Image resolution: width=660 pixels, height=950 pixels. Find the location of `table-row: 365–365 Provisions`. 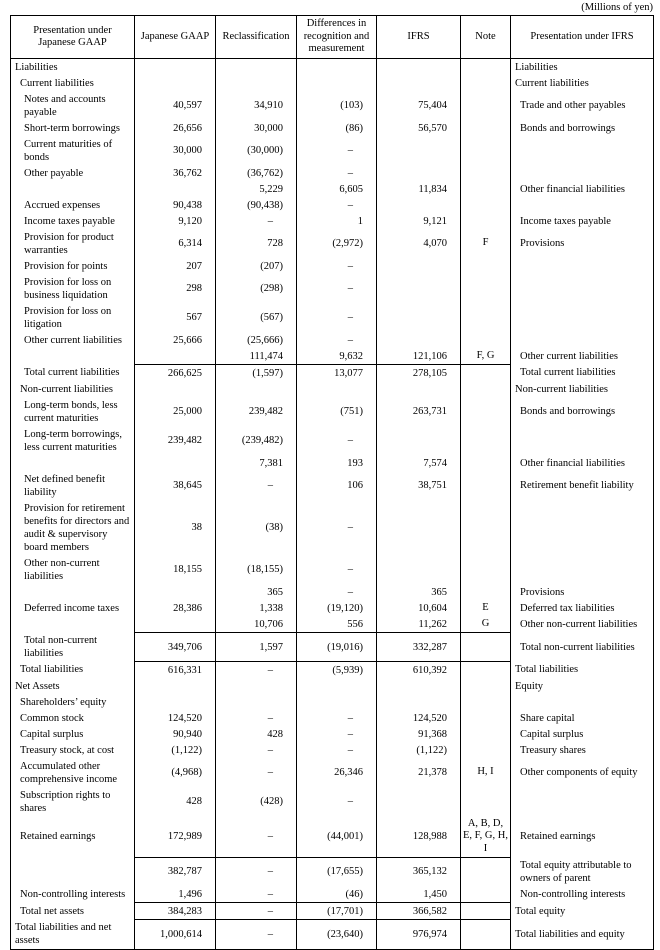

table-row: 365–365 Provisions is located at coordinates (332, 592).